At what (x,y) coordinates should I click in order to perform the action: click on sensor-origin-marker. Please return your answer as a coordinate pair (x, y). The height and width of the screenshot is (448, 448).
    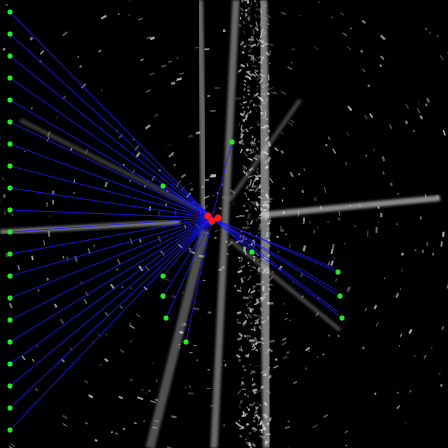
    Looking at the image, I should click on (213, 218).